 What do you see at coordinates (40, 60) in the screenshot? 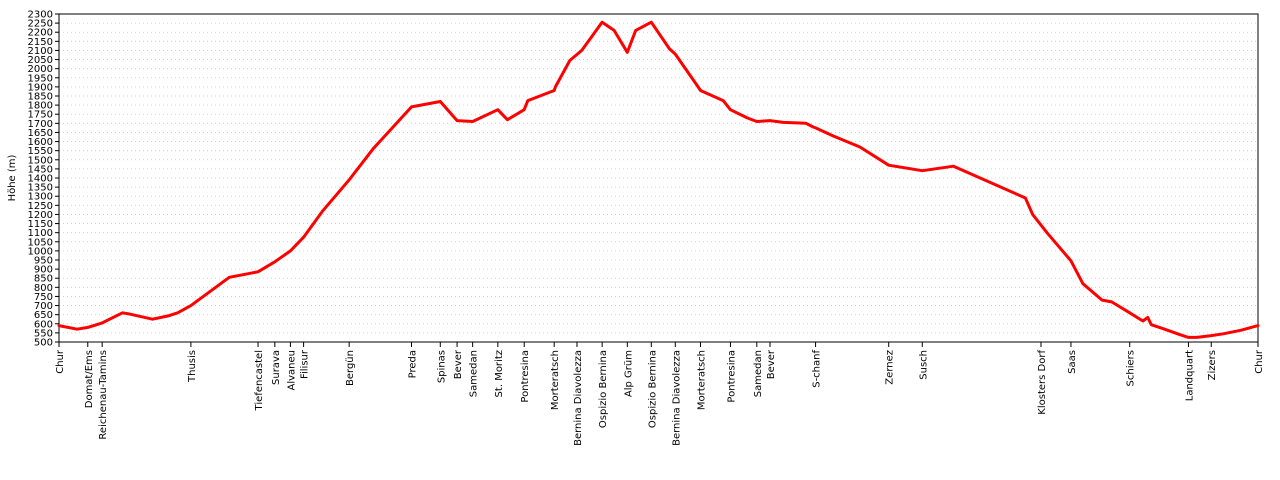
I see `y-tick-label: 2050` at bounding box center [40, 60].